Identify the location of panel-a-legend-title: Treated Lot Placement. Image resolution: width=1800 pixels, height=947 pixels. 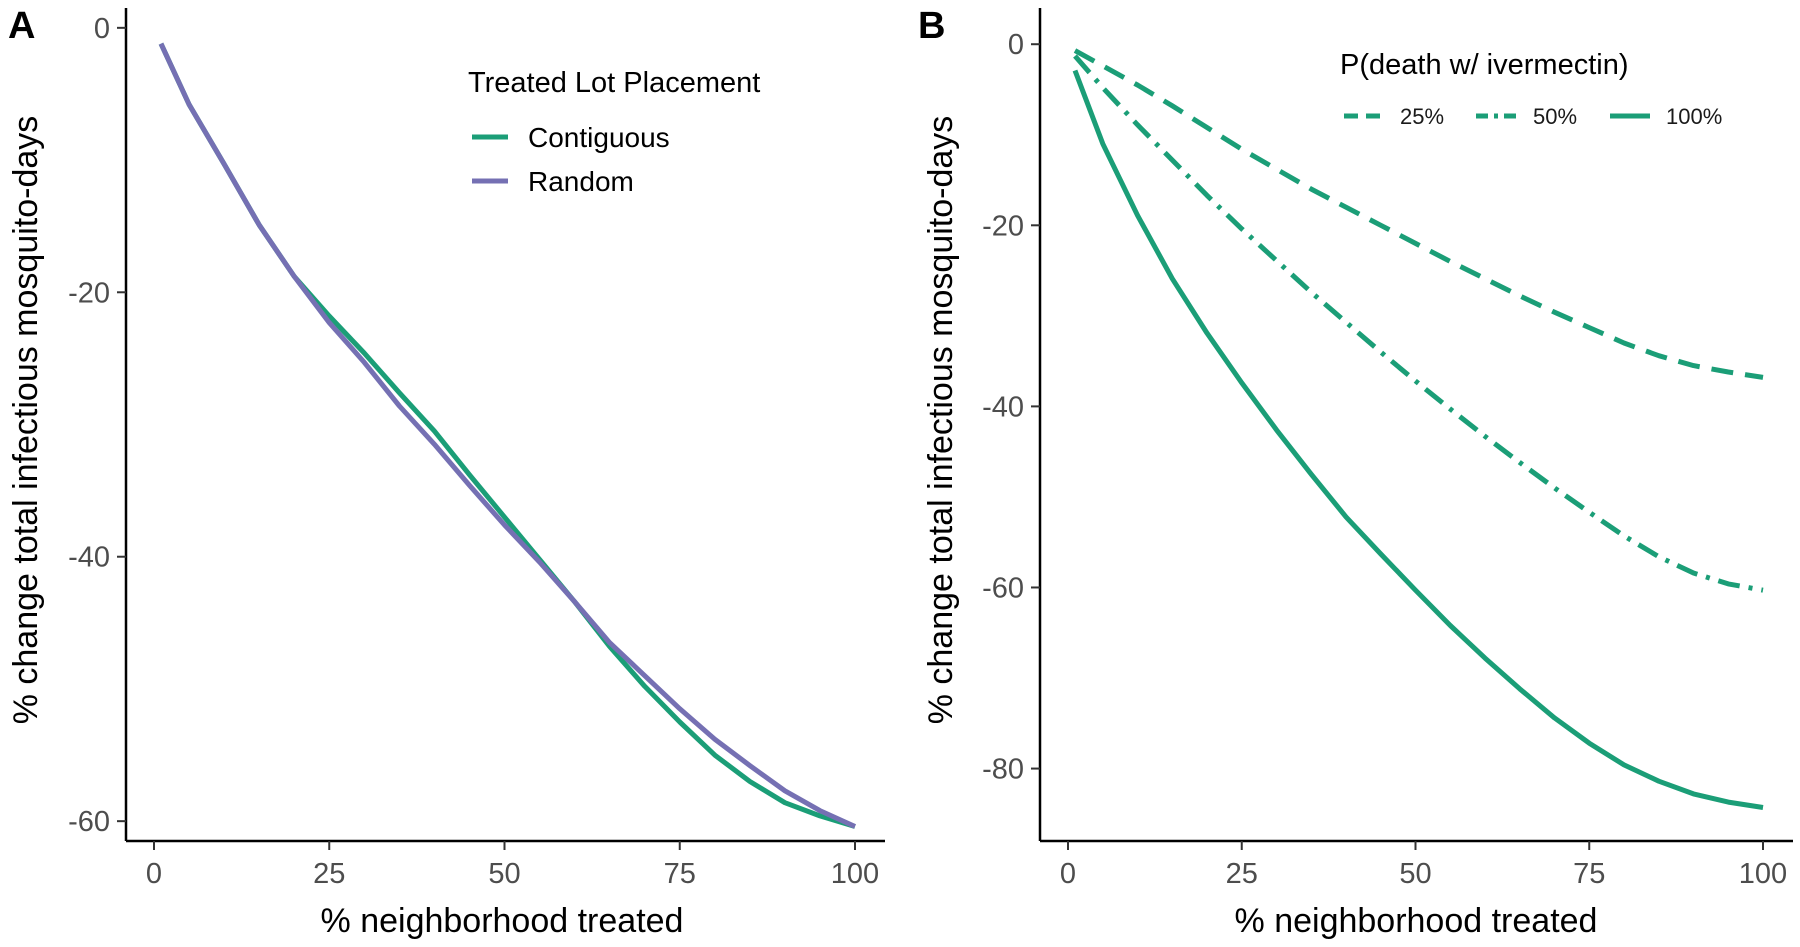
(614, 83).